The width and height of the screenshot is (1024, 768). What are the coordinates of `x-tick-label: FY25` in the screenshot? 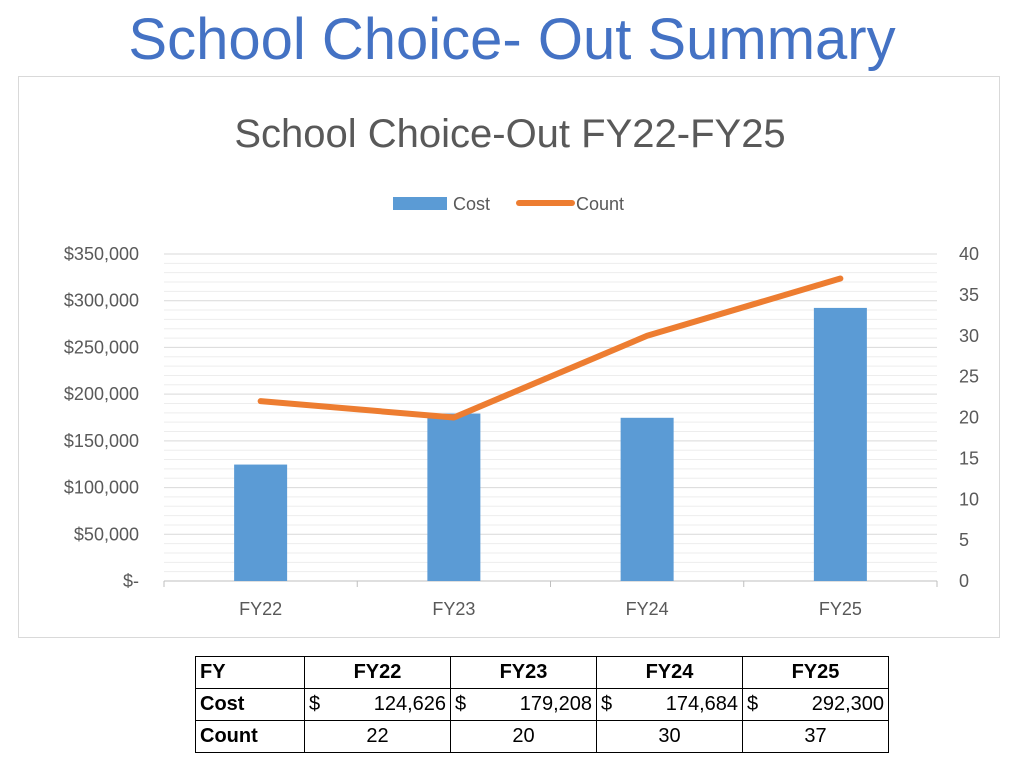 It's located at (840, 609).